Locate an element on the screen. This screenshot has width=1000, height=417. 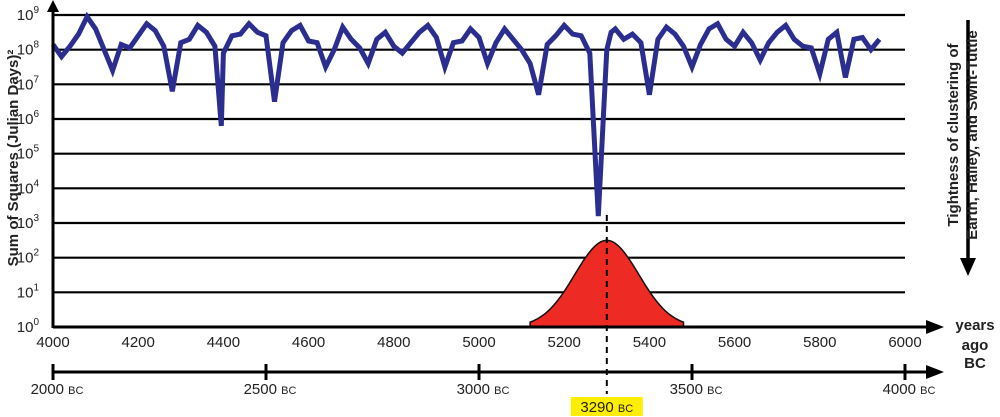
x-unit-label-bc: BC is located at coordinates (975, 363).